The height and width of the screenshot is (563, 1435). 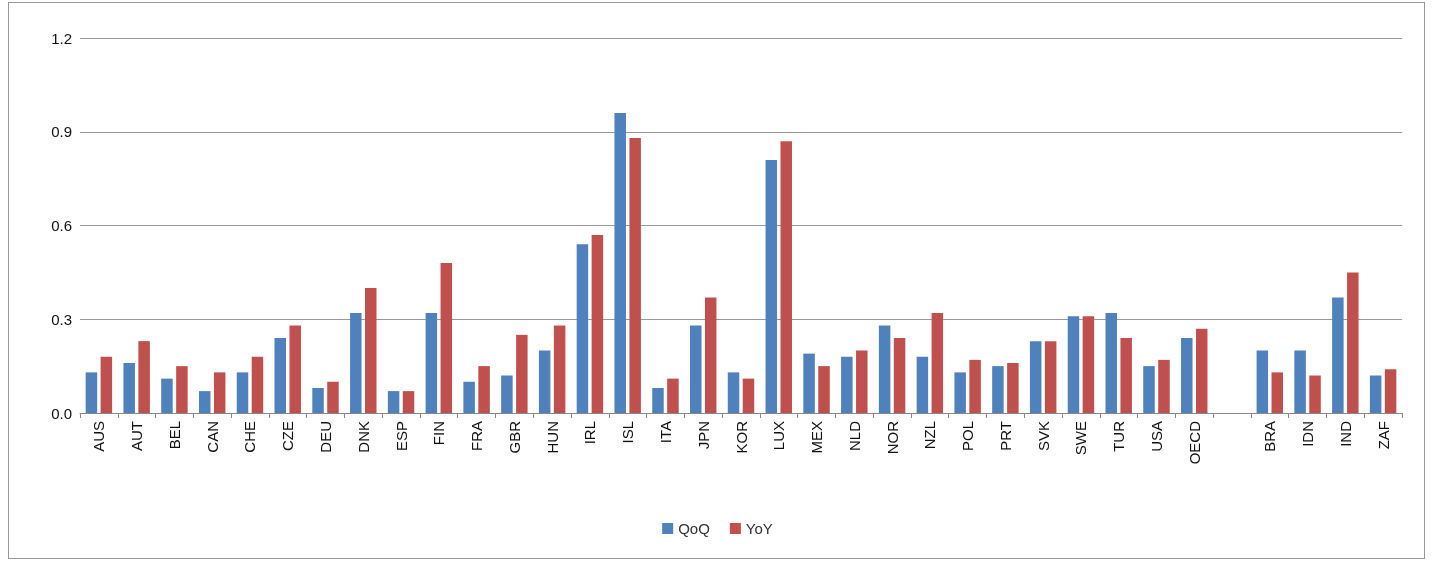 What do you see at coordinates (759, 528) in the screenshot?
I see `legend-label: YoY` at bounding box center [759, 528].